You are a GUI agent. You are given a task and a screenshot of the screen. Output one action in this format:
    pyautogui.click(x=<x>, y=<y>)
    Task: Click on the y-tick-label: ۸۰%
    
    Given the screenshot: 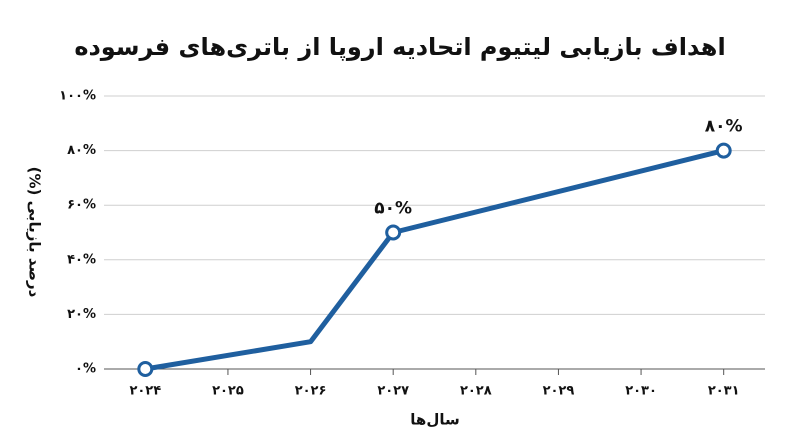 What is the action you would take?
    pyautogui.click(x=81, y=150)
    